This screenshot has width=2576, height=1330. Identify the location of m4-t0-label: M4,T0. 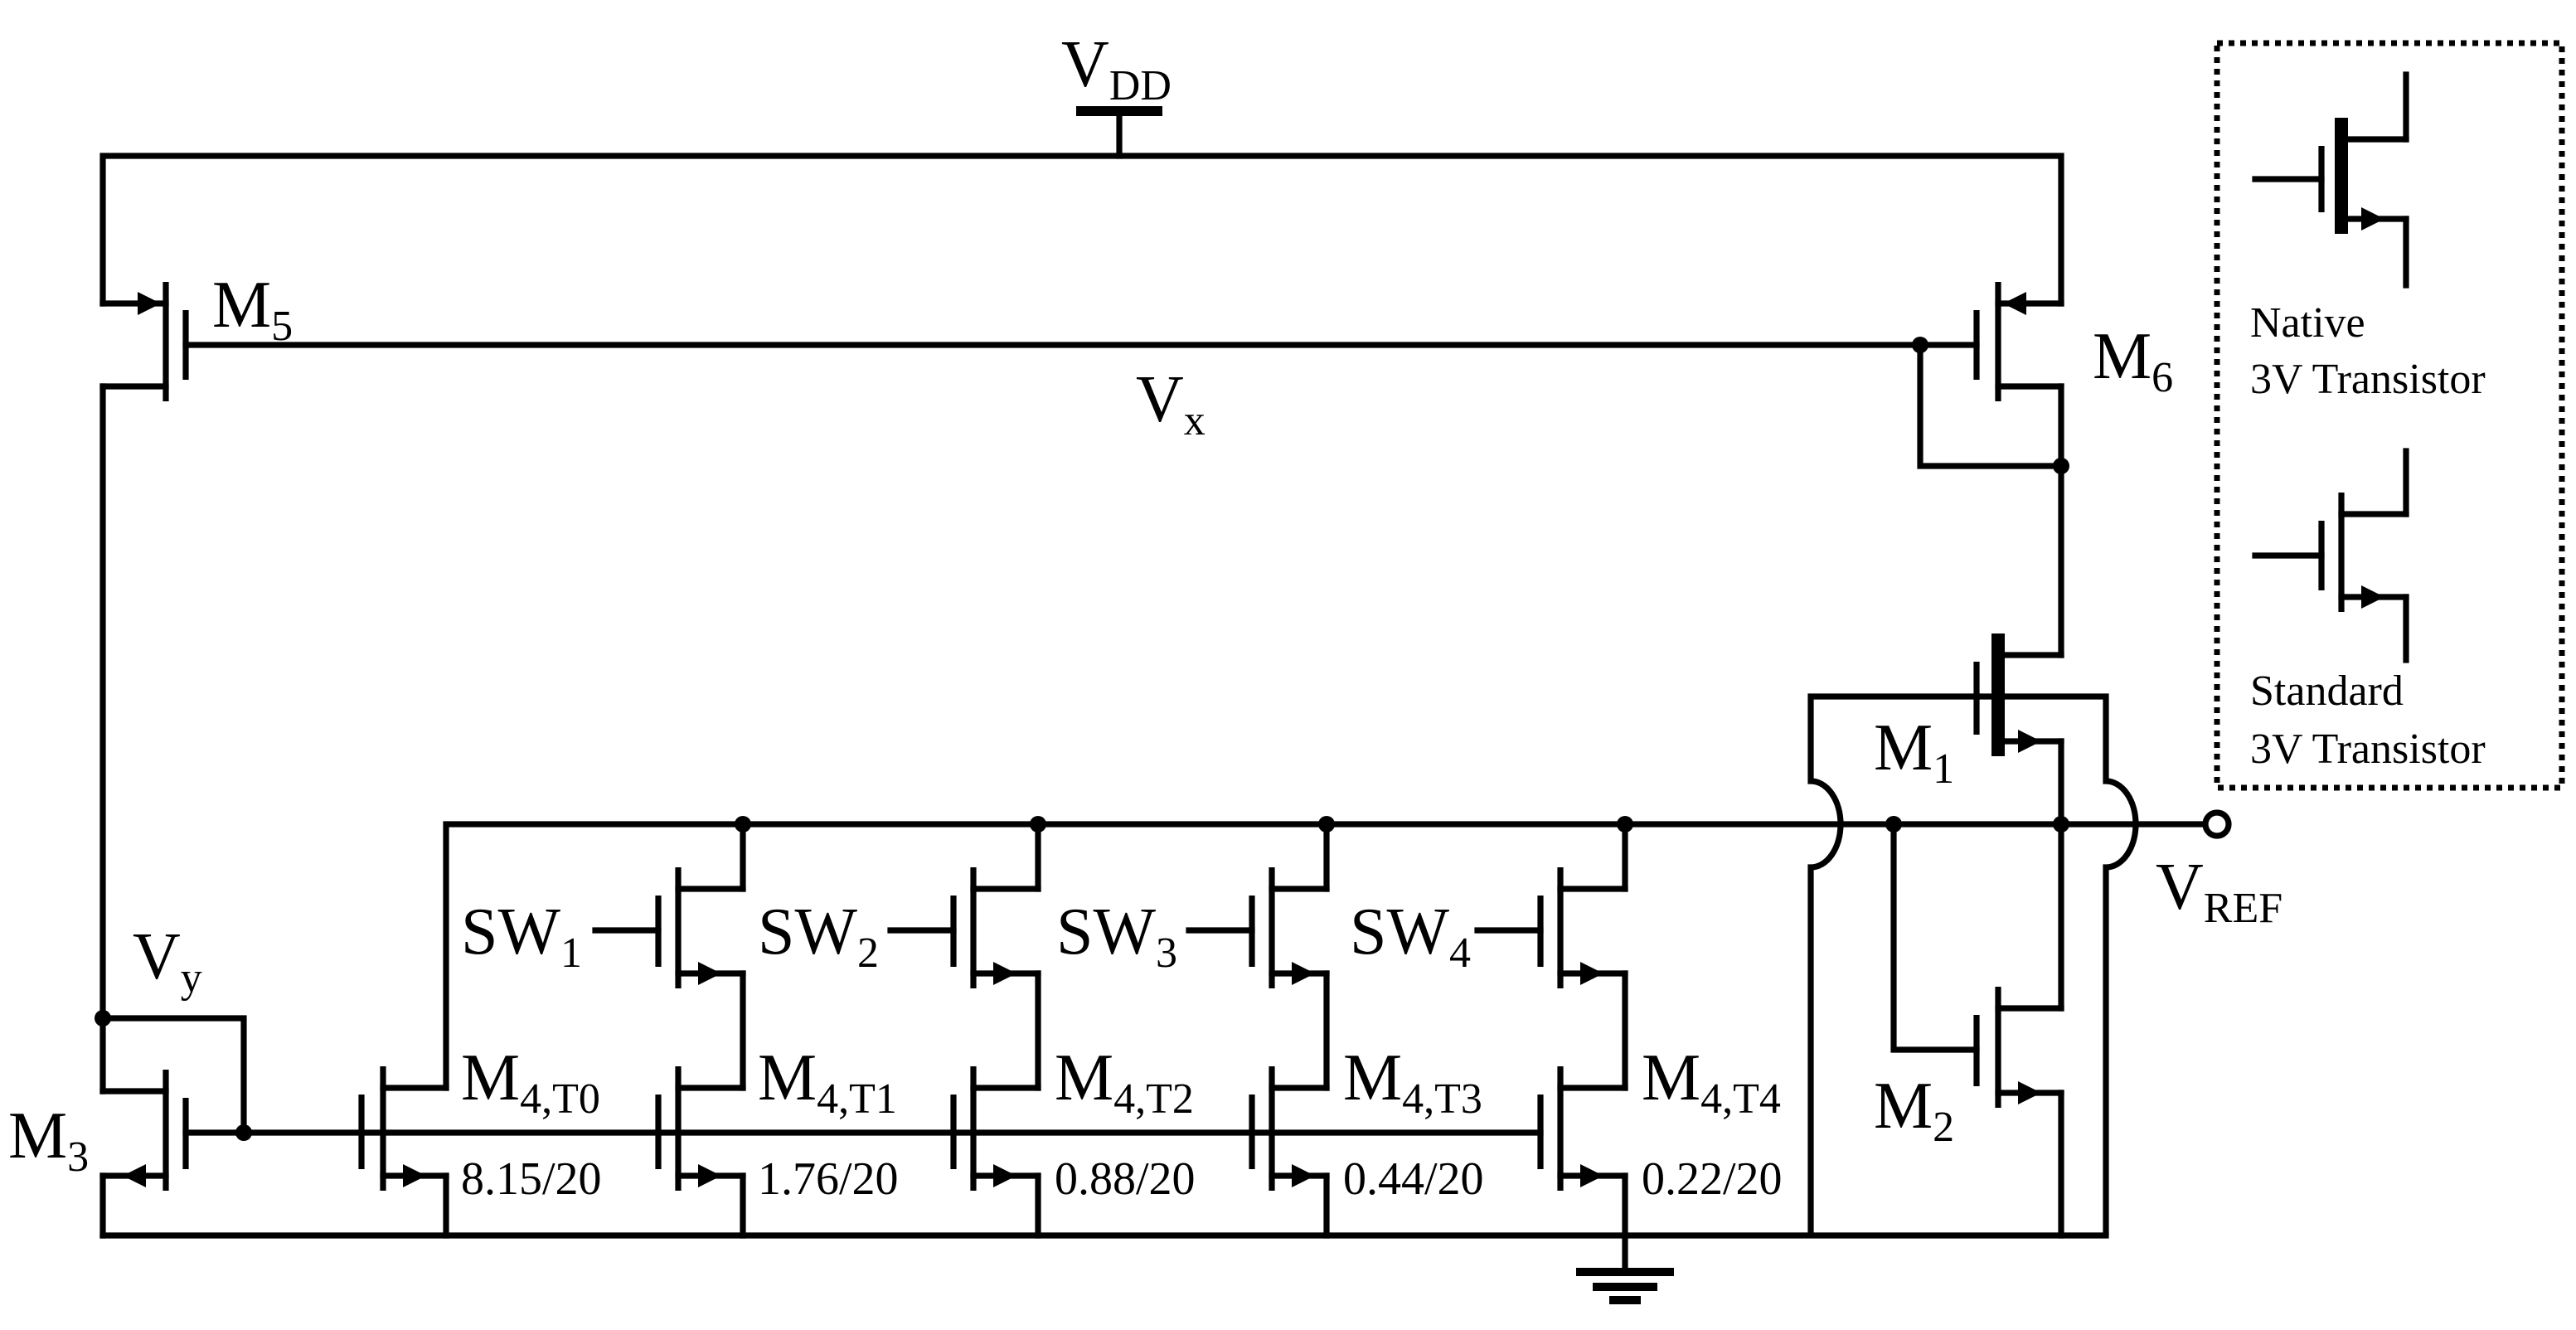
(530, 1082).